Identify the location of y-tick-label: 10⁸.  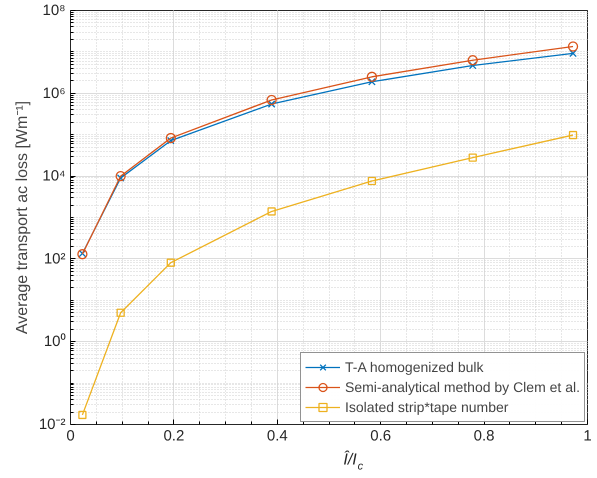
(54, 10).